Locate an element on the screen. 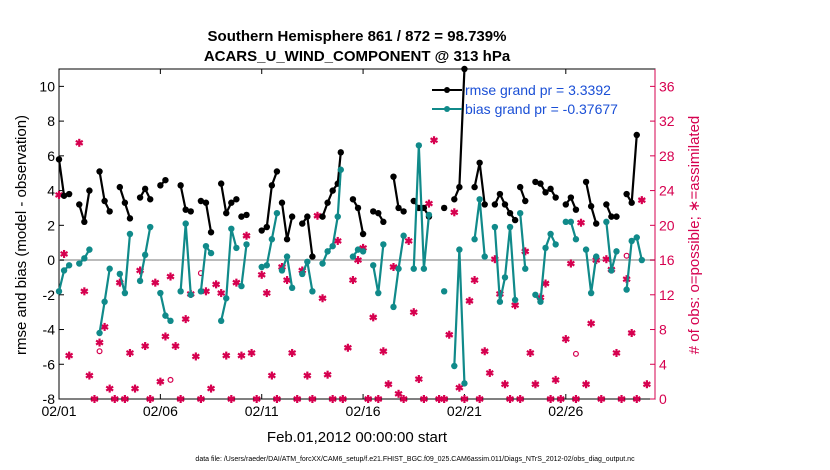 This screenshot has width=830, height=470. chart-title: Southern Hemisphere 861 / 872 = 98.739% is located at coordinates (357, 36).